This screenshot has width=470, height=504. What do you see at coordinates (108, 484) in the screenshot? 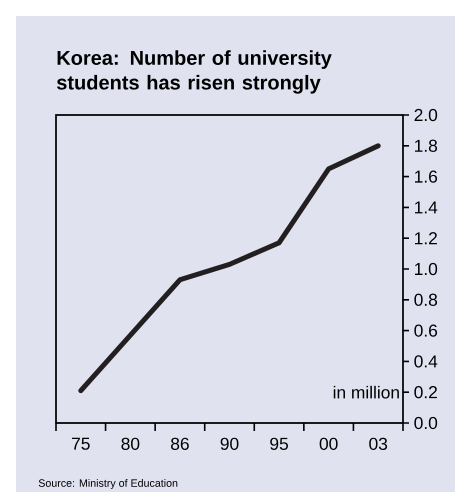
I see `source-note: Source: Ministry of Education` at bounding box center [108, 484].